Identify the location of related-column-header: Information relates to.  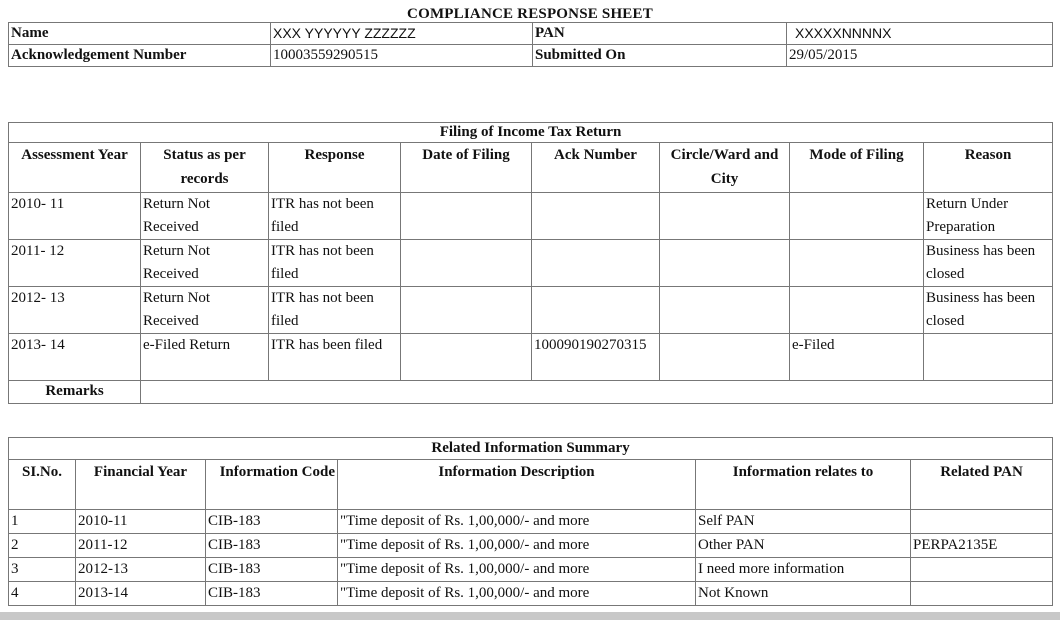
(803, 484).